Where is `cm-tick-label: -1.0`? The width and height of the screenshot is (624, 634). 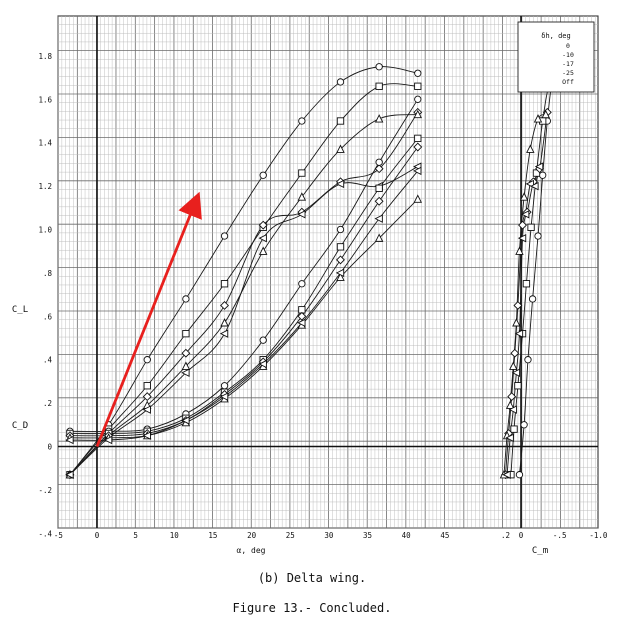 cm-tick-label: -1.0 is located at coordinates (598, 535).